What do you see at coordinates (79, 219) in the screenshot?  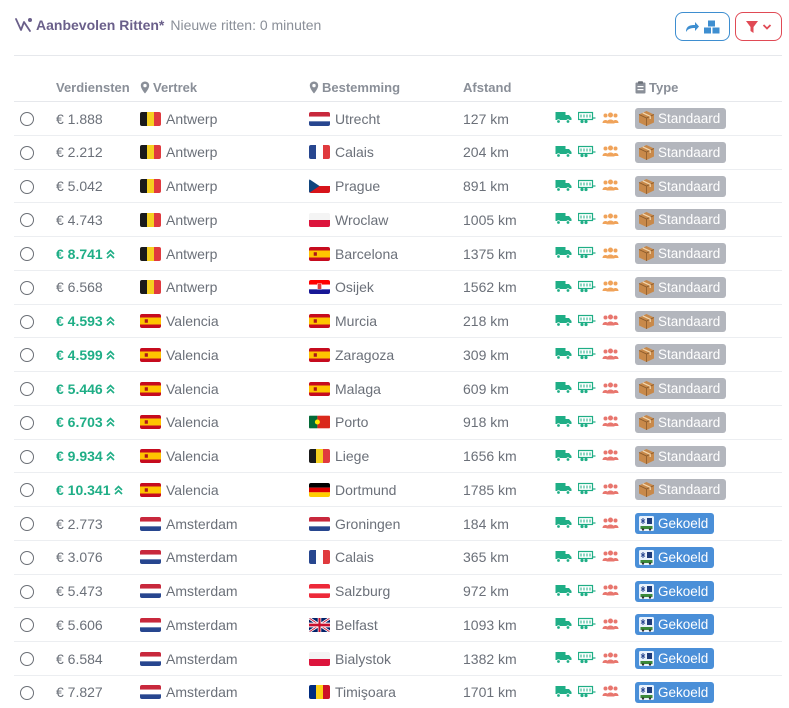 I see `earnings-cell: € 4.743` at bounding box center [79, 219].